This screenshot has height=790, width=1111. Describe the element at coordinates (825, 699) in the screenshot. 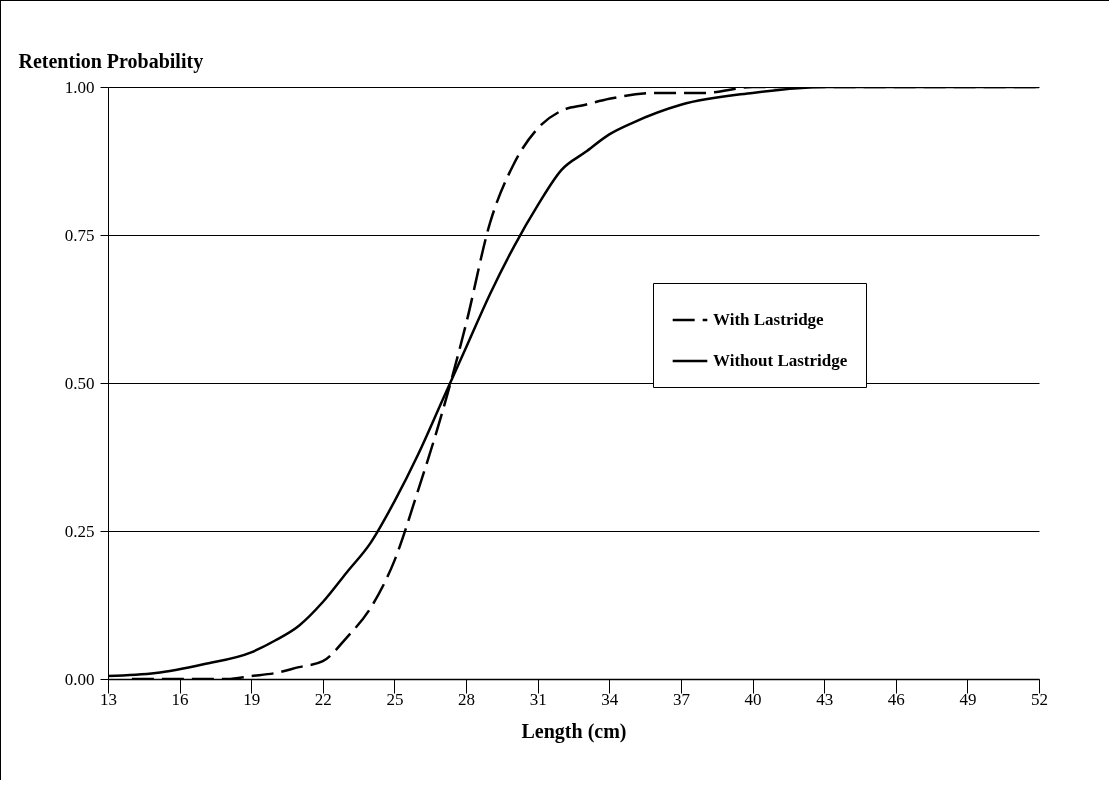

I see `x-tick-label: 43` at that location.